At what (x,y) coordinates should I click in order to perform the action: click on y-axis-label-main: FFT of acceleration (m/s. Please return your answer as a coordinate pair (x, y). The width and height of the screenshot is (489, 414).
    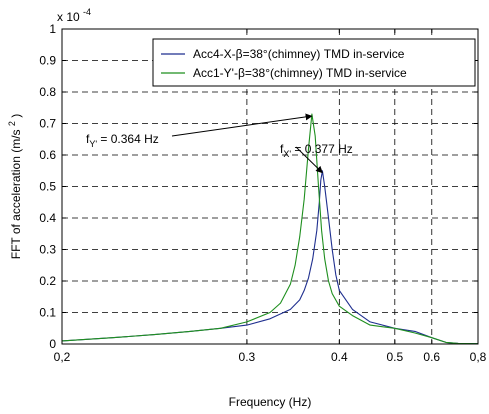
    Looking at the image, I should click on (16, 194).